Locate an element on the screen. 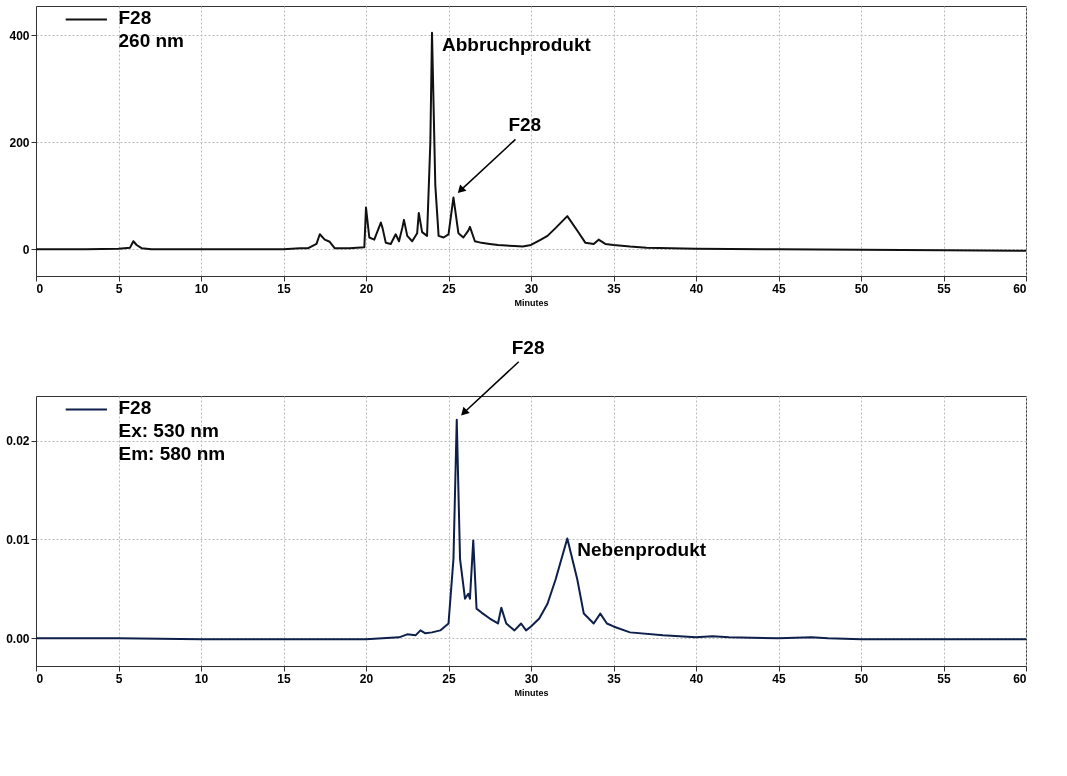 The width and height of the screenshot is (1067, 776). y-tick-label: 0.01 is located at coordinates (18, 539).